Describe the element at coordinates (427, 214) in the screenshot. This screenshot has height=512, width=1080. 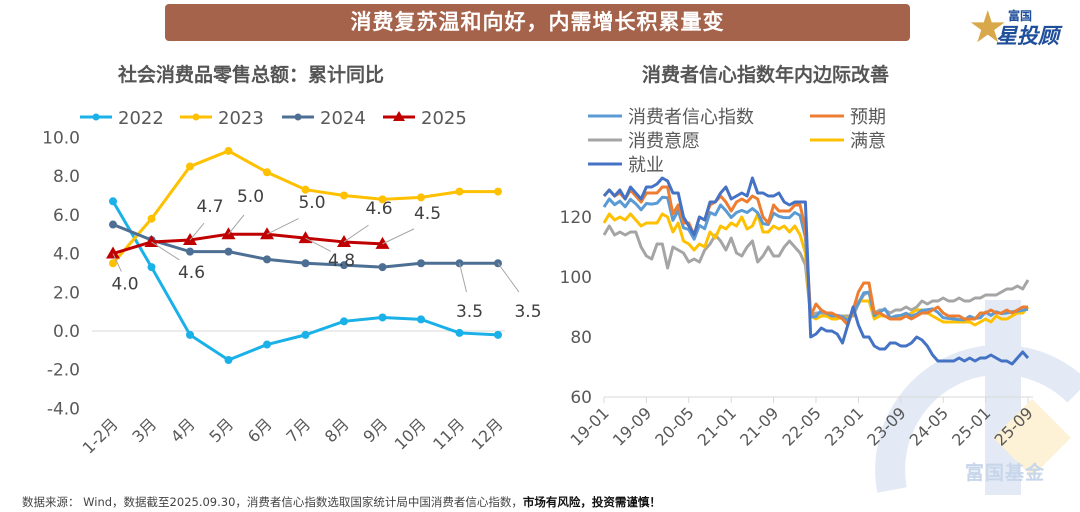
I see `data-label: 4.5` at that location.